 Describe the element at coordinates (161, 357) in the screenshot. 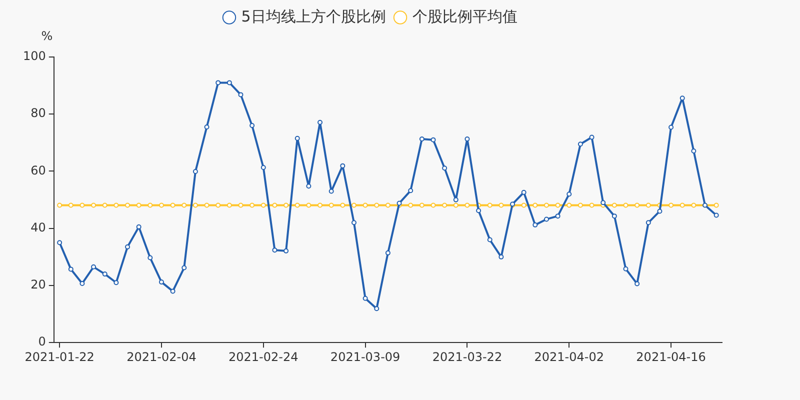

I see `x-tick-label: 2021-02-04` at that location.